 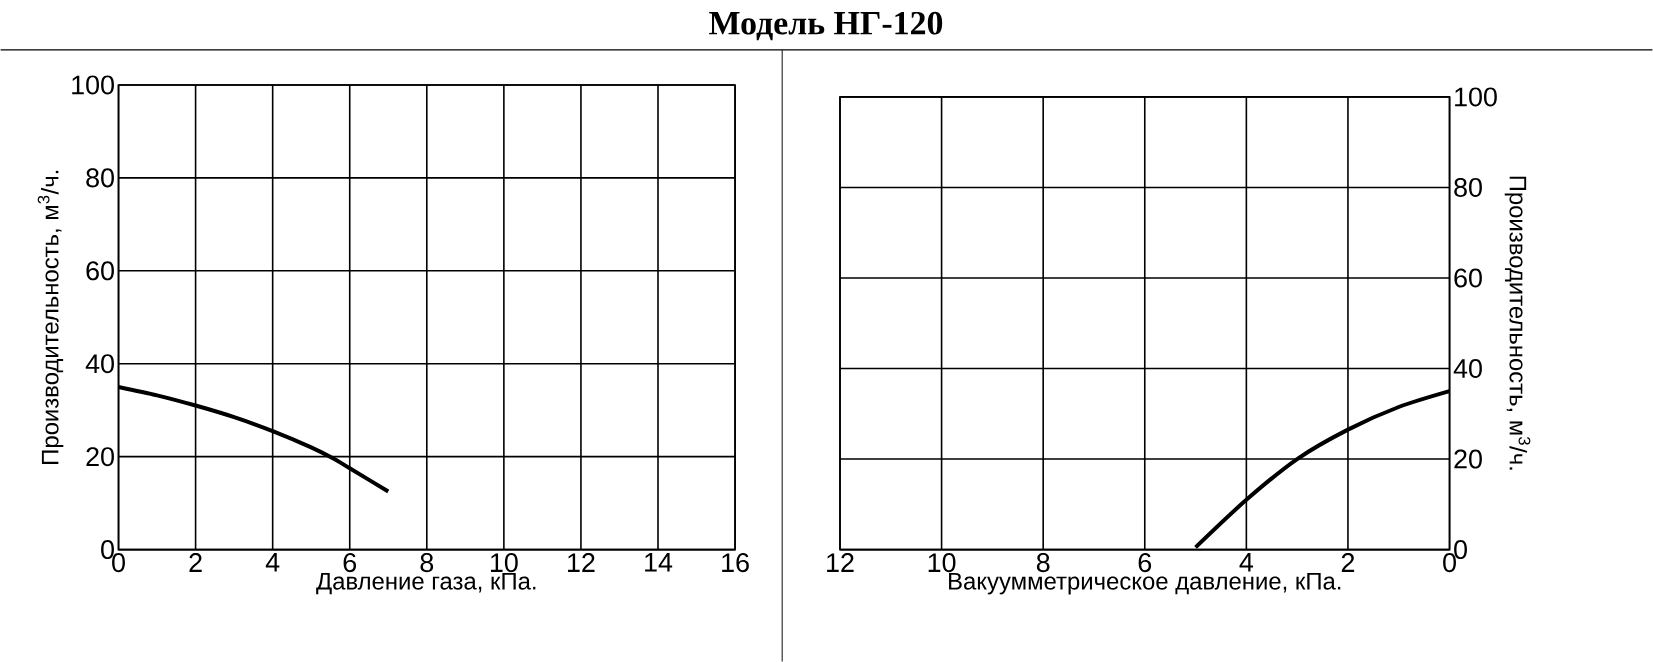 What do you see at coordinates (735, 563) in the screenshot?
I see `x-tick-label: 16` at bounding box center [735, 563].